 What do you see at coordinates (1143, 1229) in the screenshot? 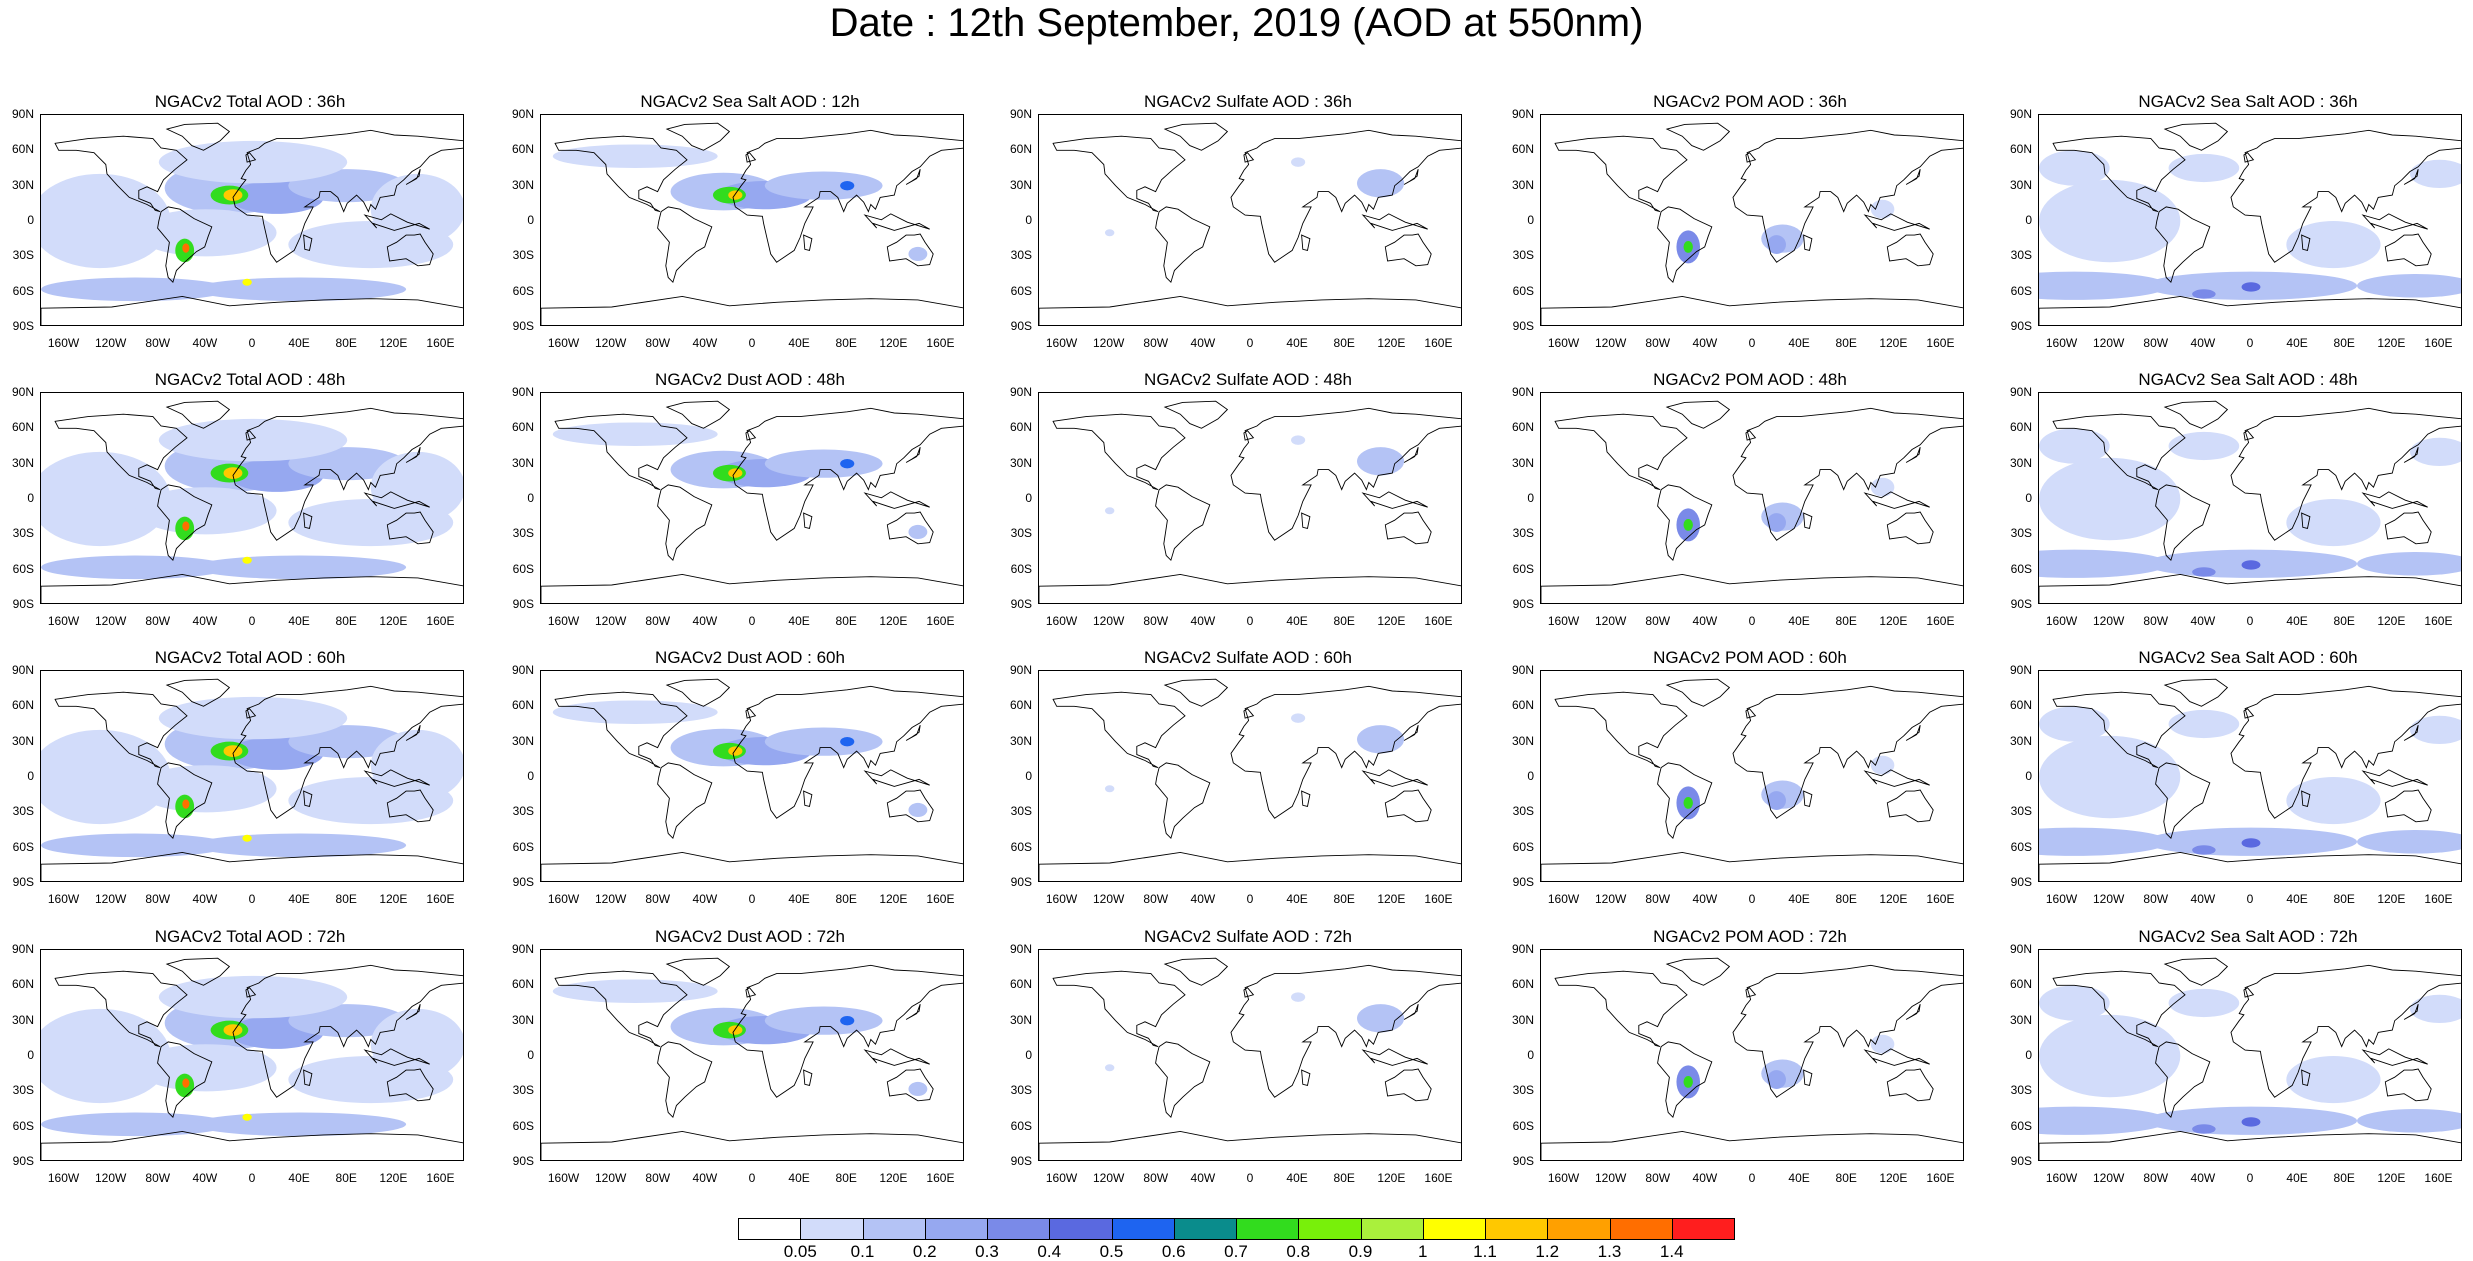
I see `colorbar-swatch` at bounding box center [1143, 1229].